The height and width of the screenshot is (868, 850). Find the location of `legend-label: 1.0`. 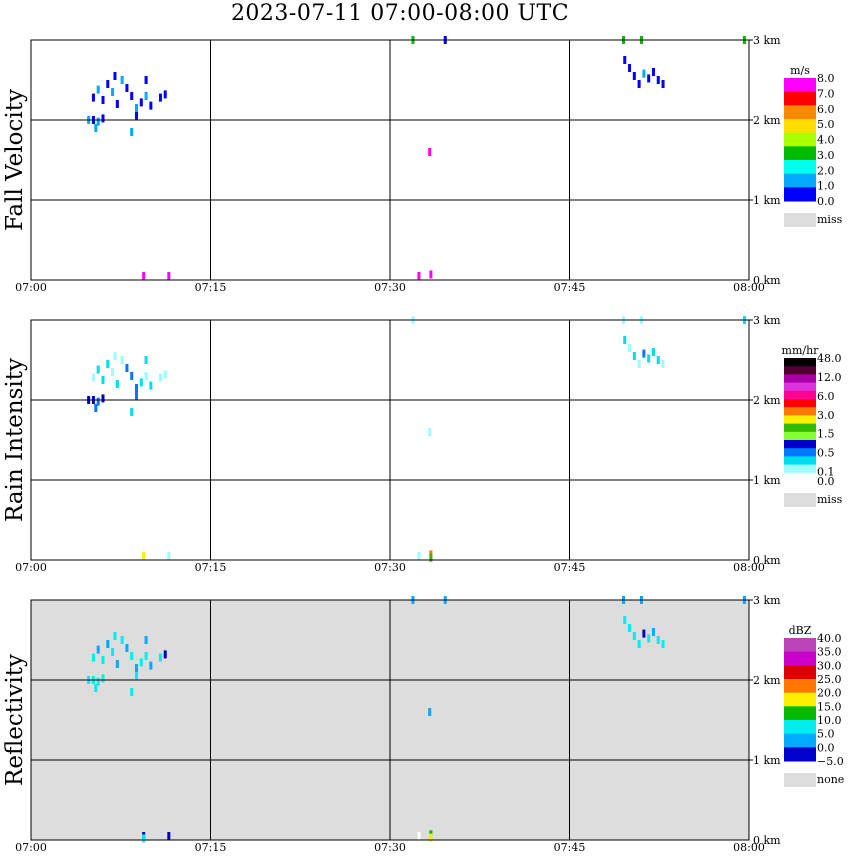

legend-label: 1.0 is located at coordinates (826, 186).